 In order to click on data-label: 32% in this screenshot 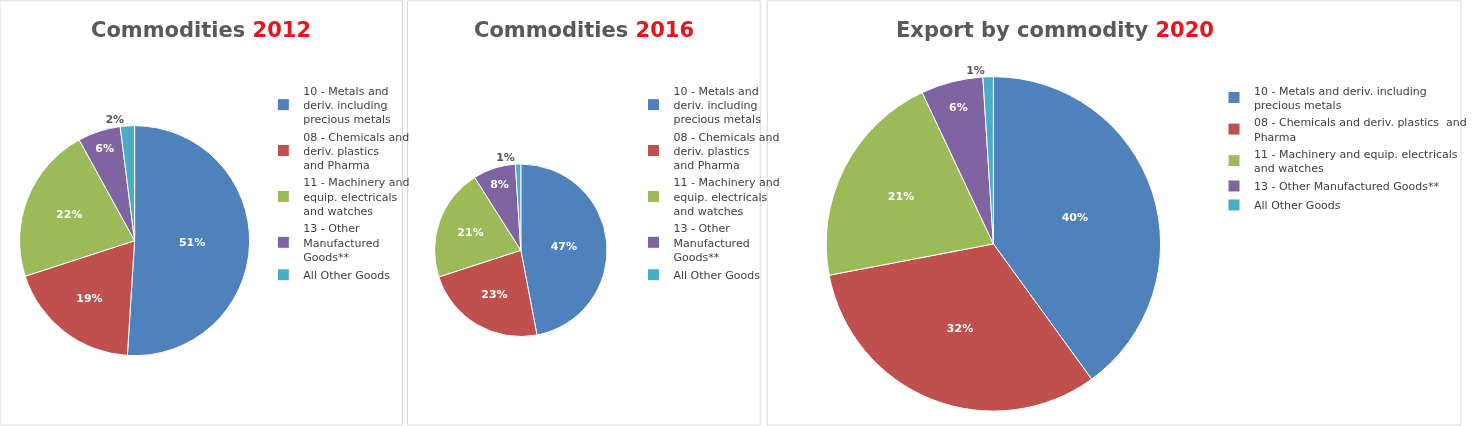, I will do `click(960, 328)`.